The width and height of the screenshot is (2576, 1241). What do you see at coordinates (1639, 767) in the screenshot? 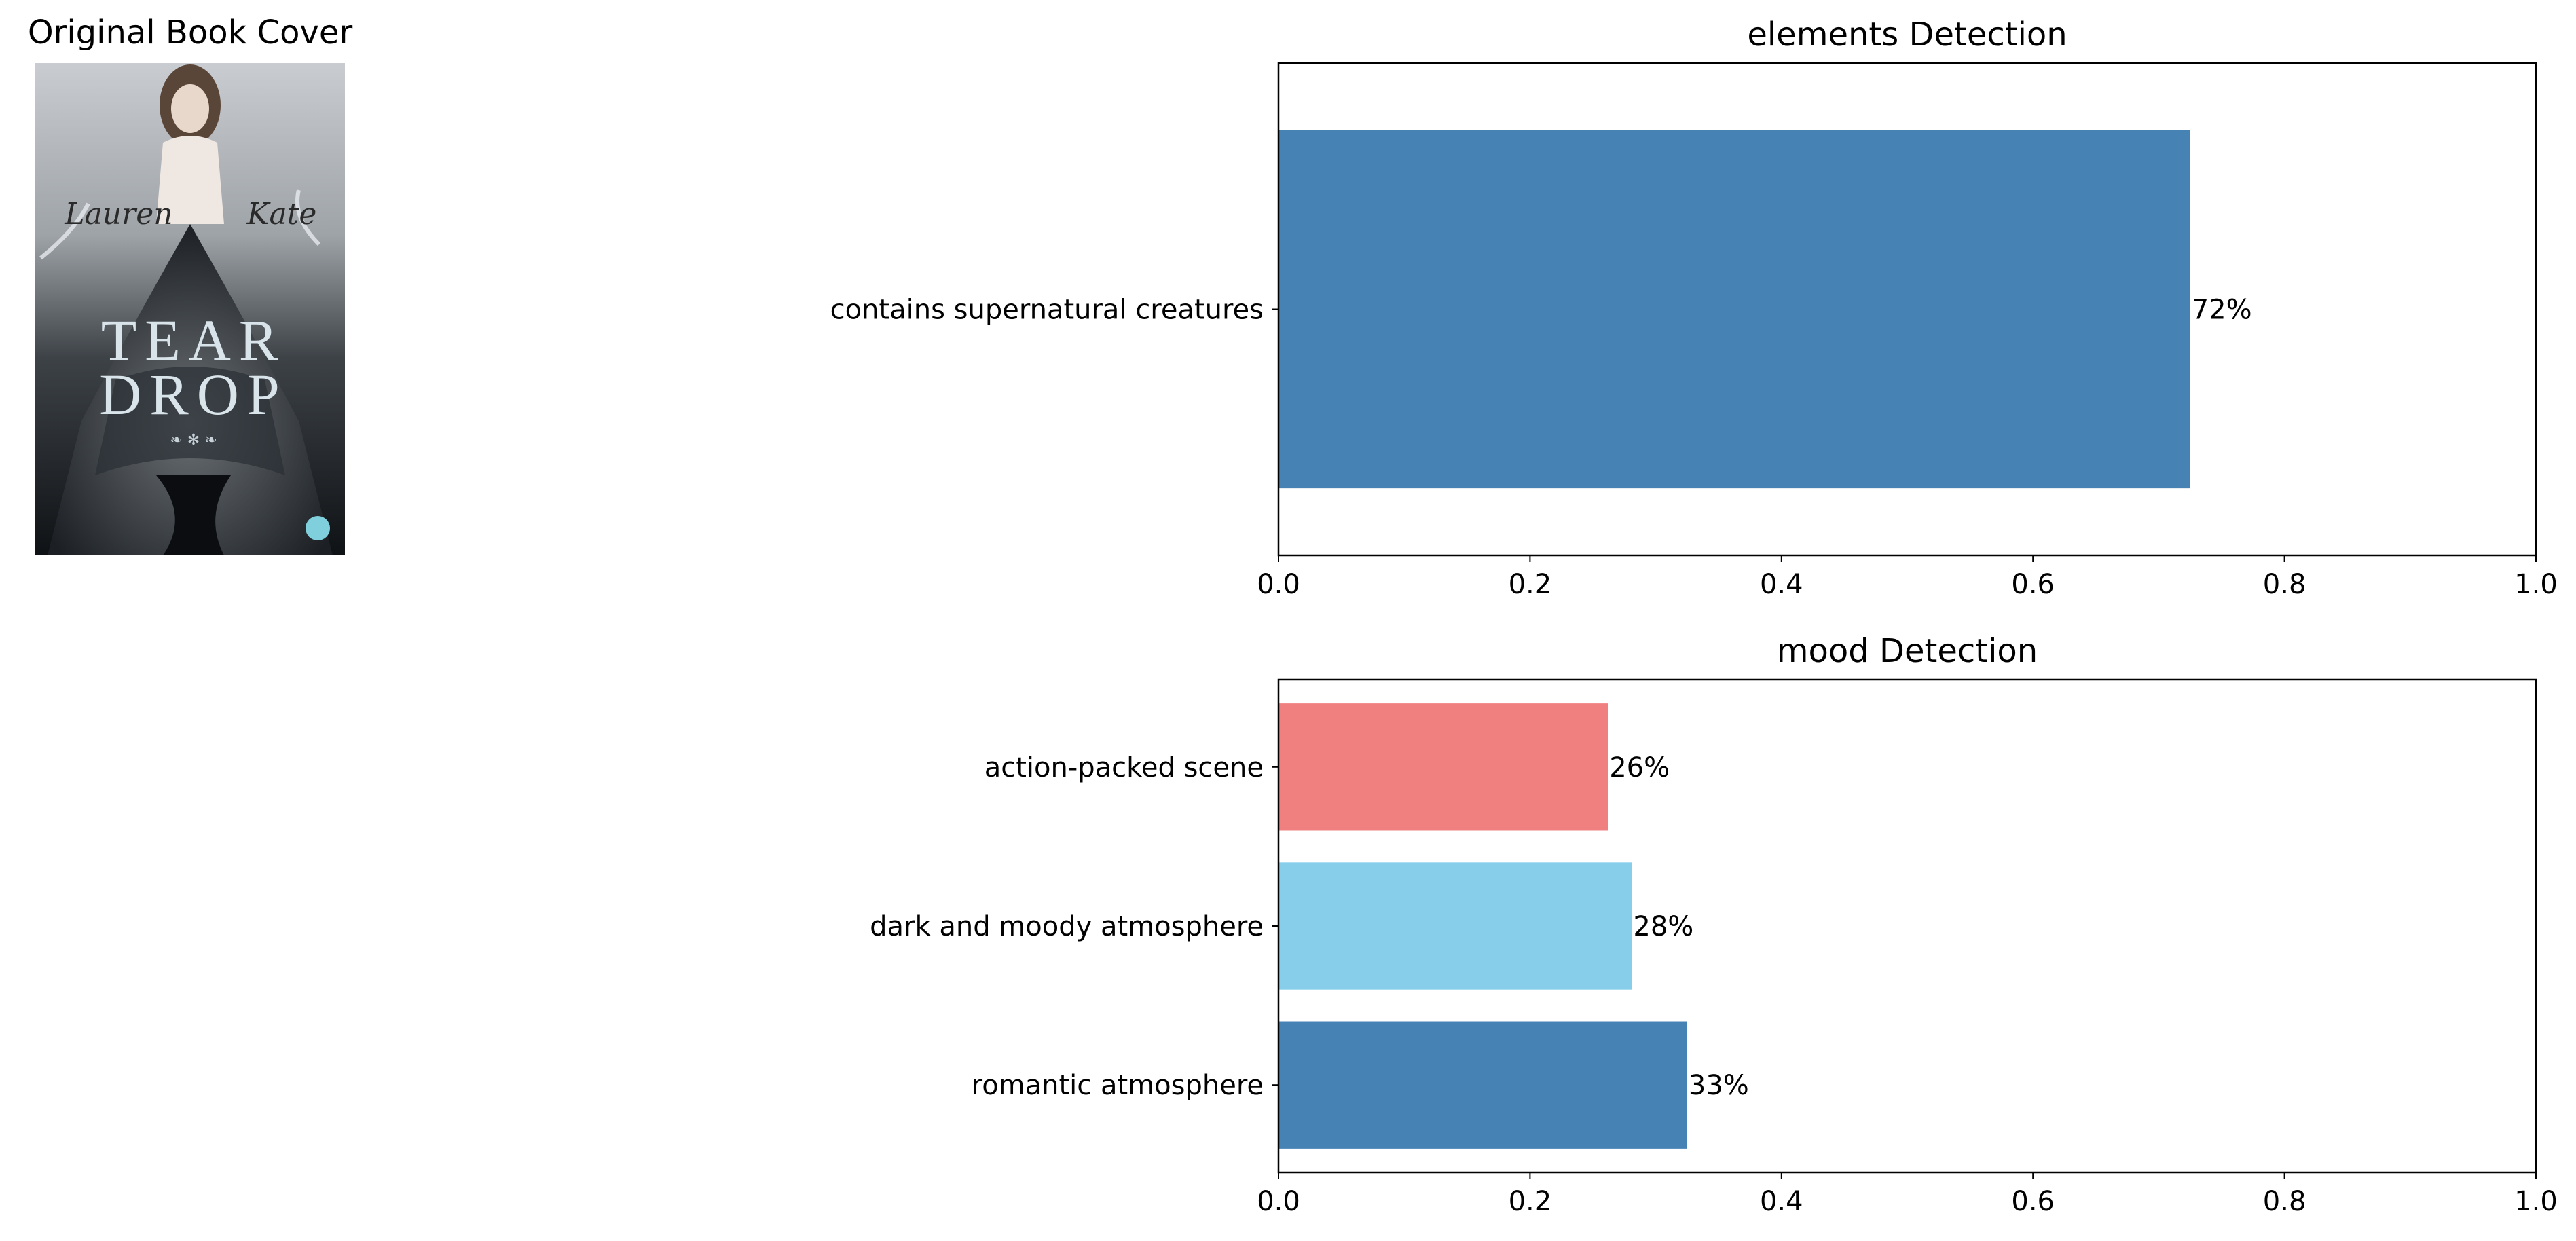
I see `bar-value-label: 26%` at bounding box center [1639, 767].